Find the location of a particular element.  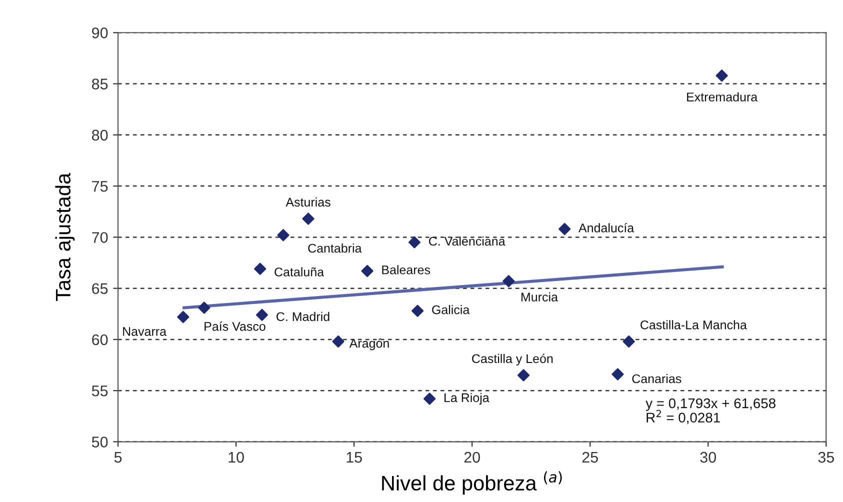

y-axis-title: Tasa ajustada is located at coordinates (65, 236).